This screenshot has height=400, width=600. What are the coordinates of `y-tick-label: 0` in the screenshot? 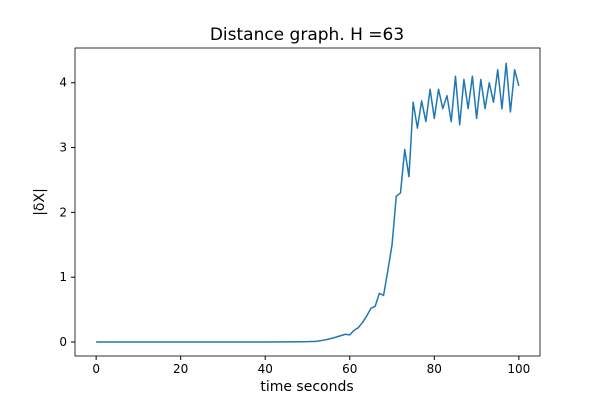 It's located at (63, 342).